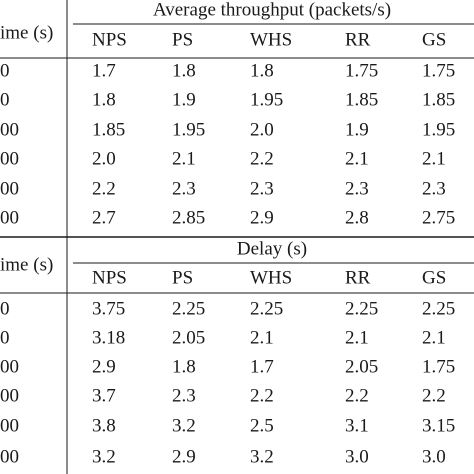 This screenshot has width=474, height=474. I want to click on cell: 3.18, so click(108, 337).